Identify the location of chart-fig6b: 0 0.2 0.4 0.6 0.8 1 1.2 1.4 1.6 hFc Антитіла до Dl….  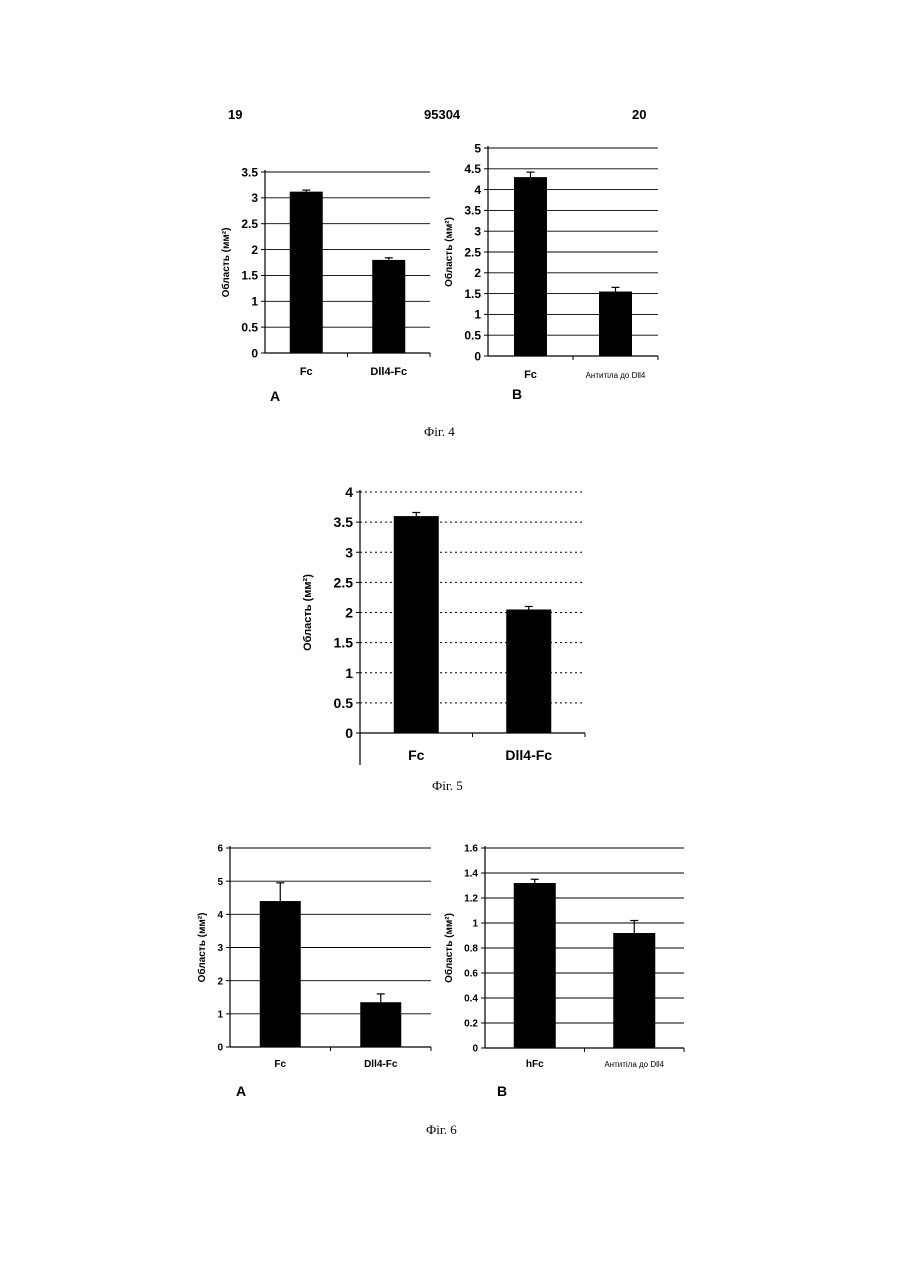
(565, 955).